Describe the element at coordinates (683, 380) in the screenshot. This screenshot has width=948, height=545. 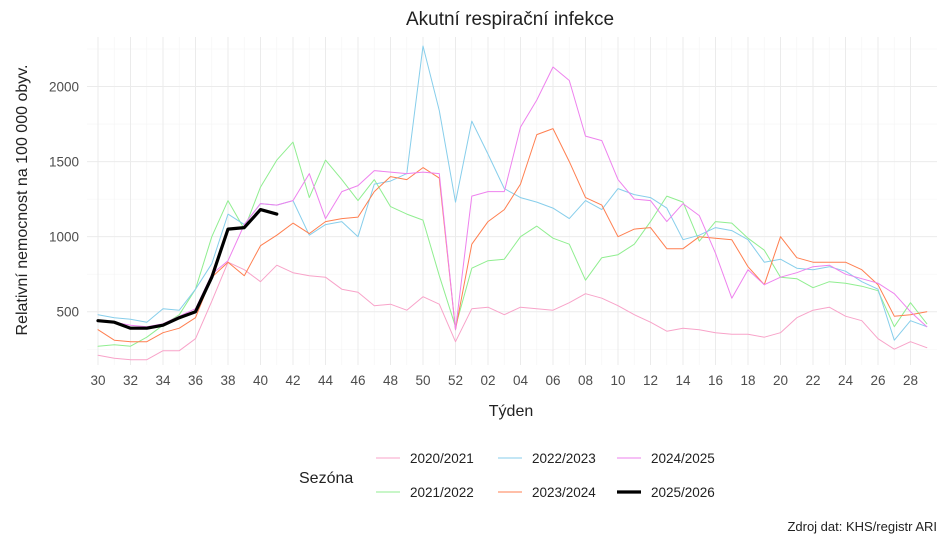
I see `x-tick-label: 14` at that location.